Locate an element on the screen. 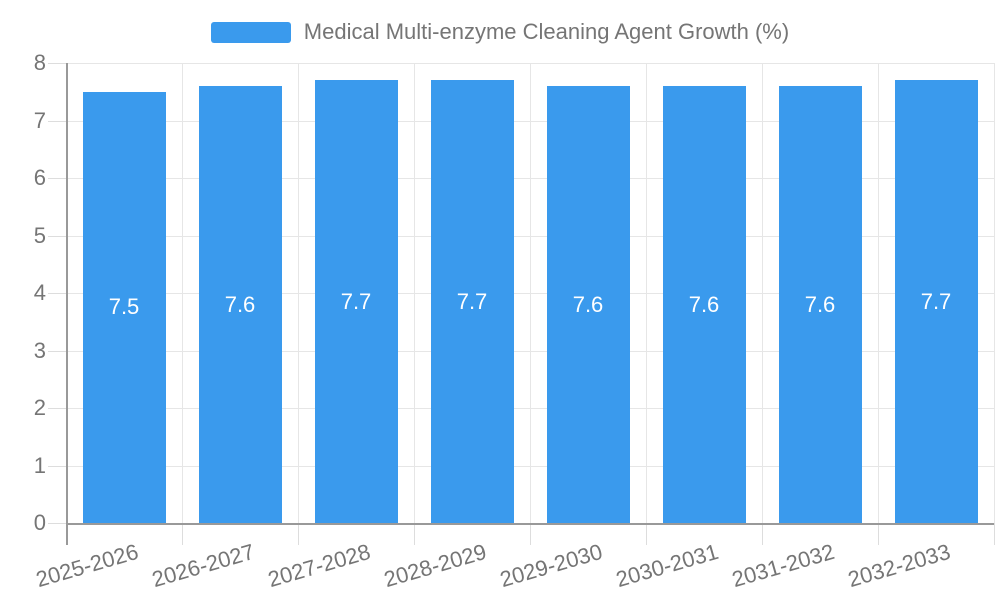  y-axis-label: 7 is located at coordinates (39, 120).